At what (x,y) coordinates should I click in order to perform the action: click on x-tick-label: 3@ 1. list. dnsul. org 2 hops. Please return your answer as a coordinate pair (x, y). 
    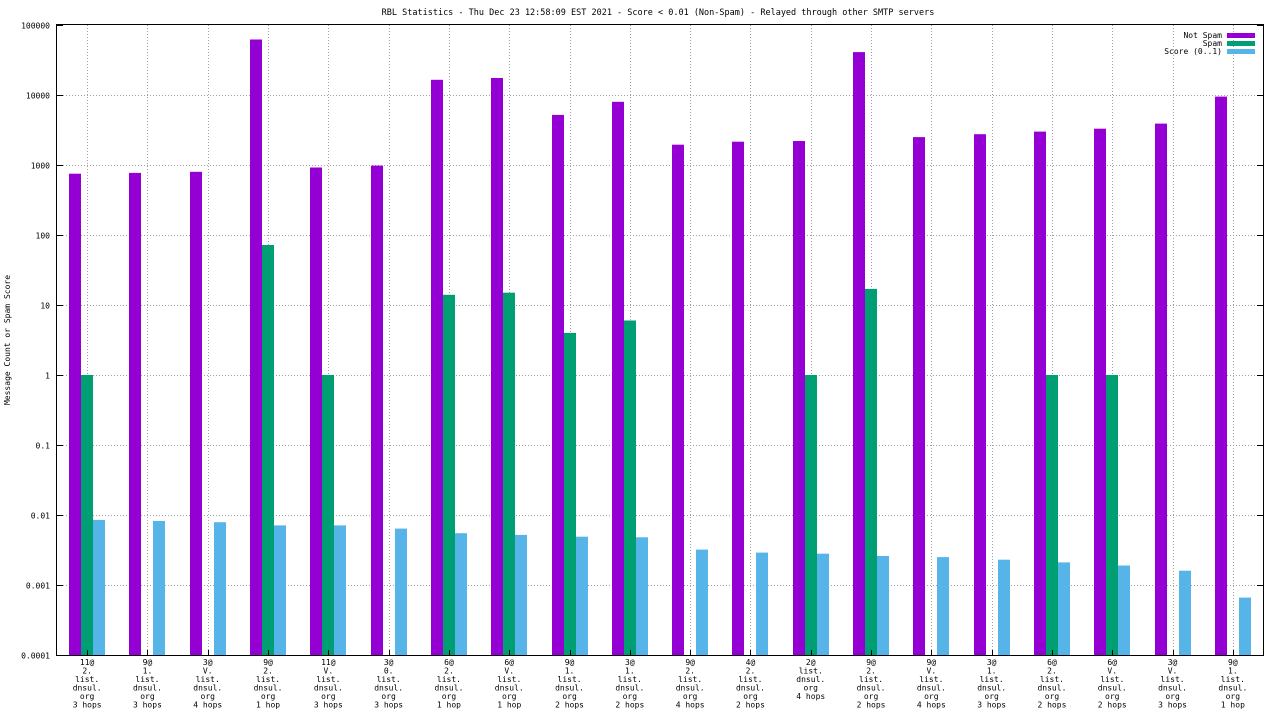
    Looking at the image, I should click on (629, 684).